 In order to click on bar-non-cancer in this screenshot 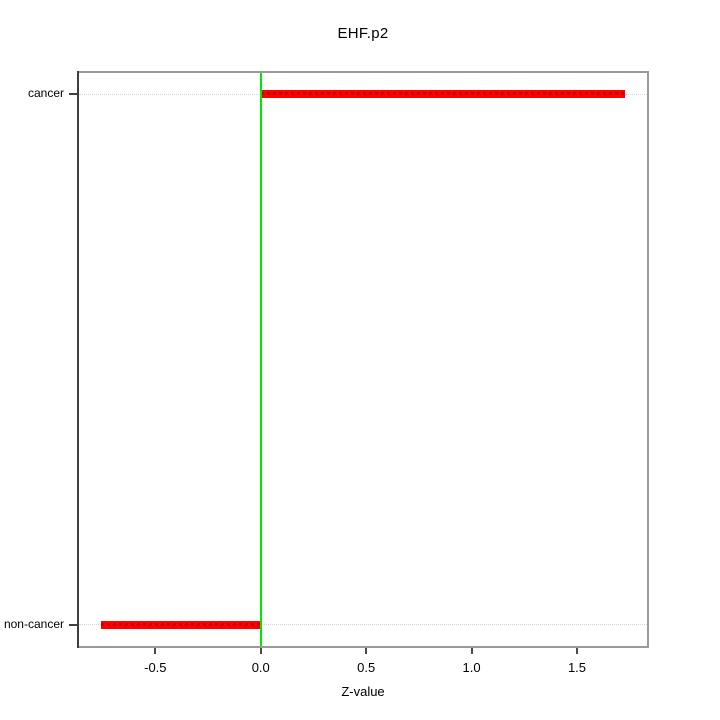, I will do `click(180, 624)`.